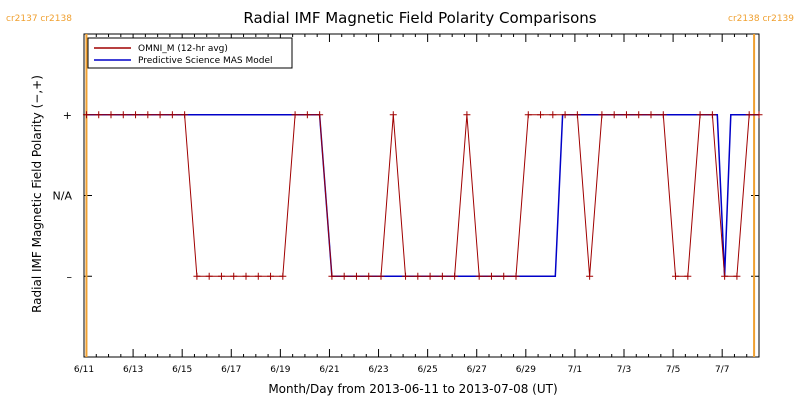 This screenshot has width=800, height=400. Describe the element at coordinates (37, 194) in the screenshot. I see `y-axis-label: Radial IMF Magnetic Field Polarity (−,+)` at that location.